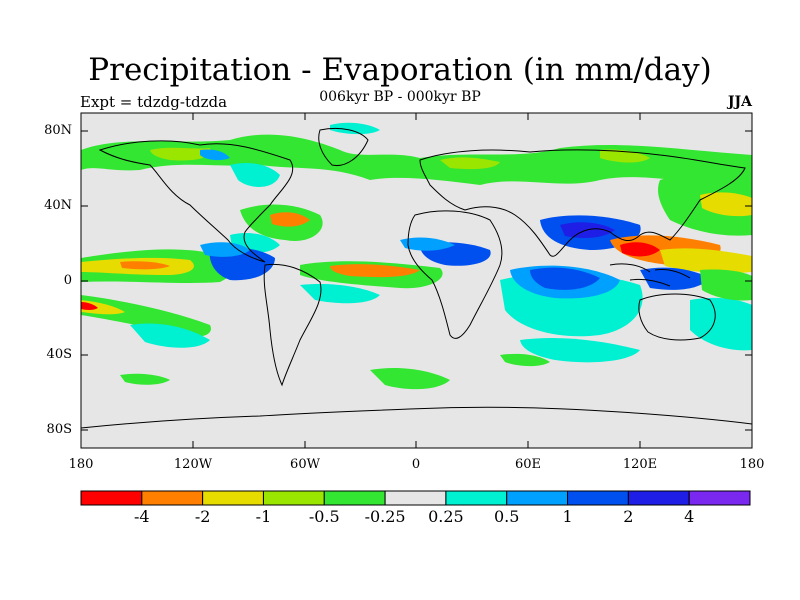  Describe the element at coordinates (202, 516) in the screenshot. I see `colorbar-label: -2` at that location.